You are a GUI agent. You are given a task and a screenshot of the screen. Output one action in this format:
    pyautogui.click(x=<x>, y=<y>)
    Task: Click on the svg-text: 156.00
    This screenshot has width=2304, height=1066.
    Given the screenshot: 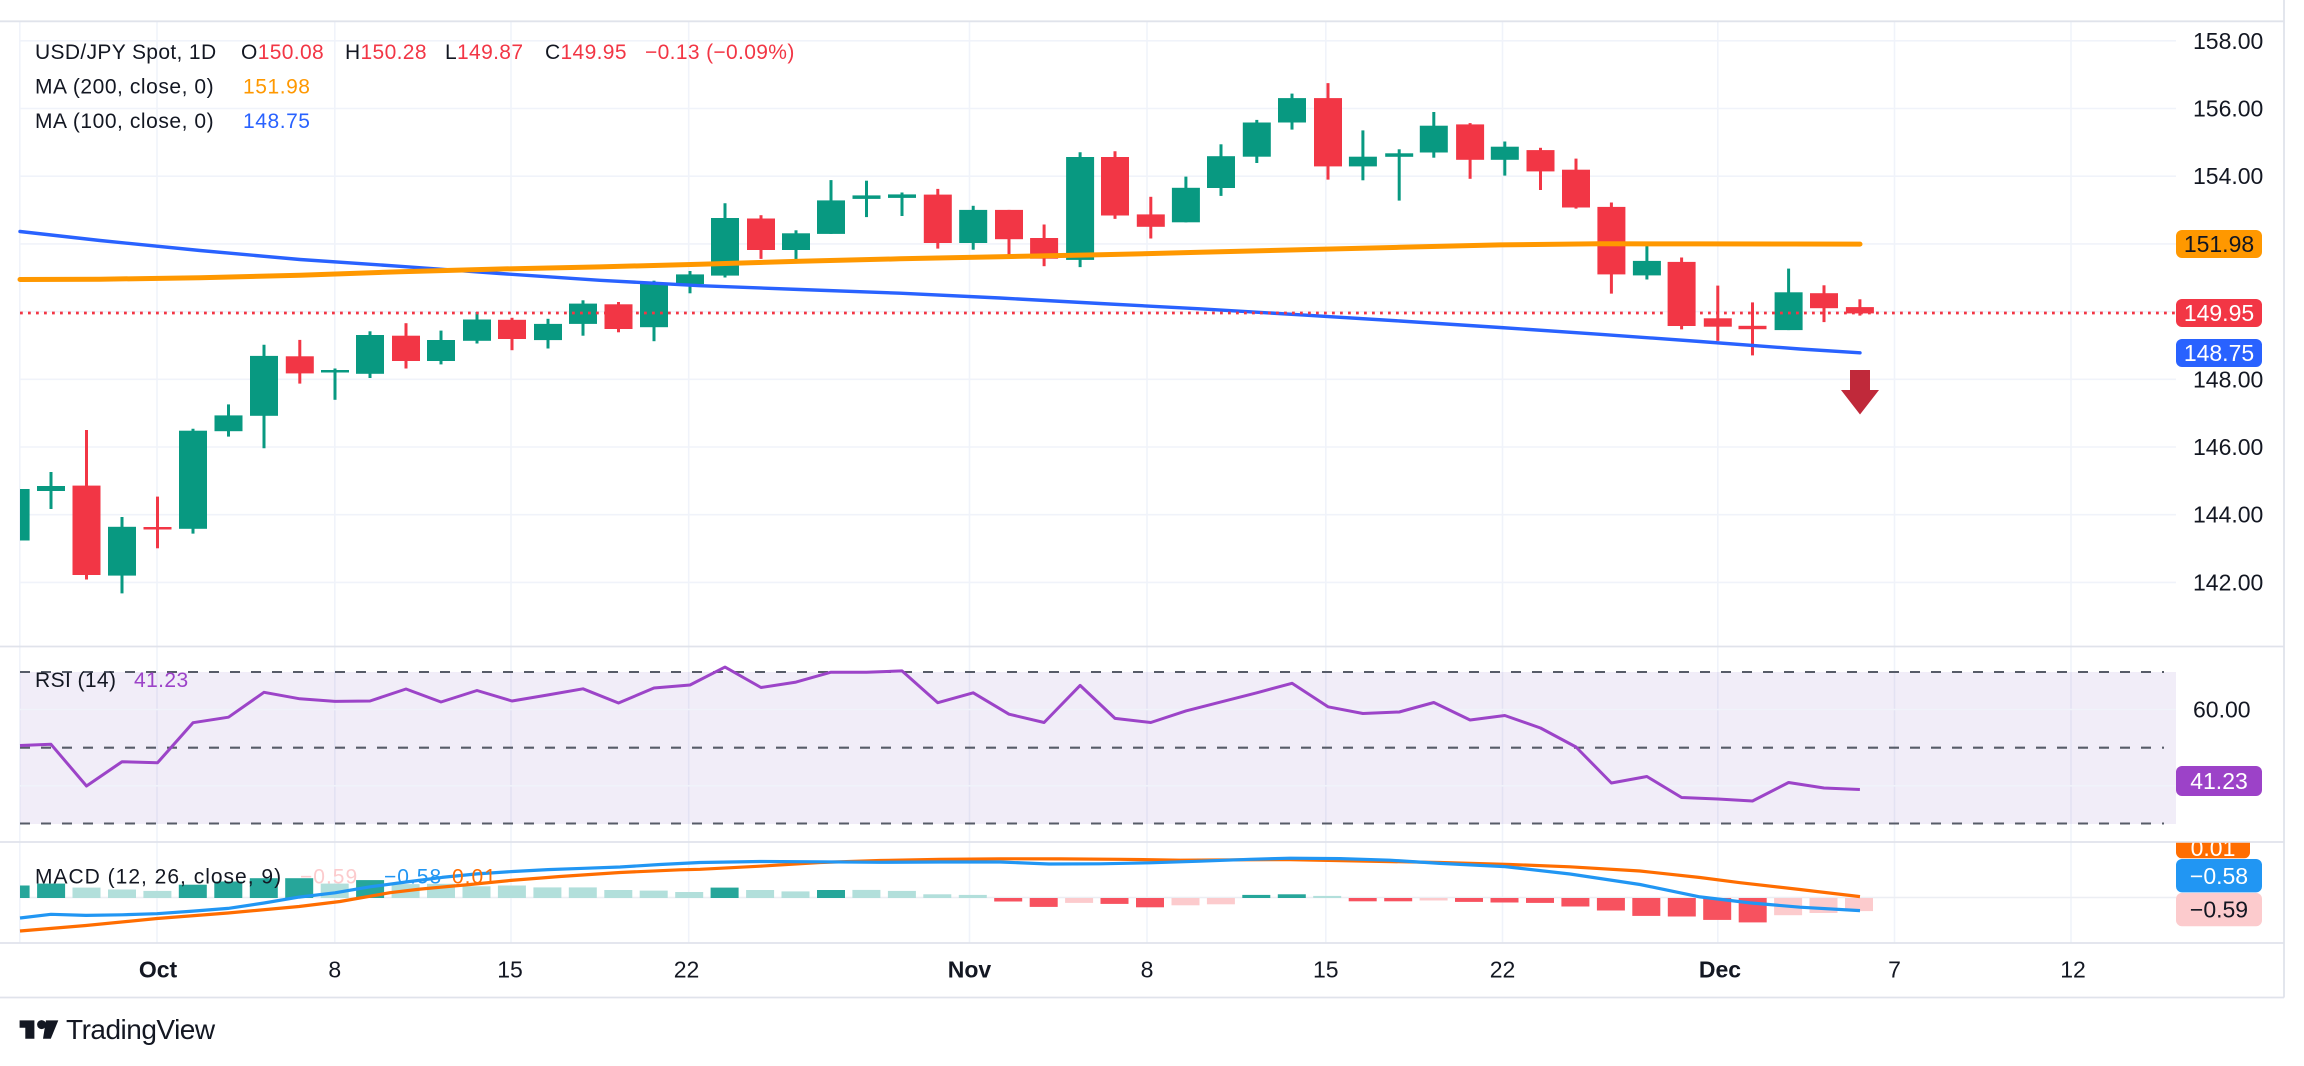 What is the action you would take?
    pyautogui.click(x=2228, y=109)
    